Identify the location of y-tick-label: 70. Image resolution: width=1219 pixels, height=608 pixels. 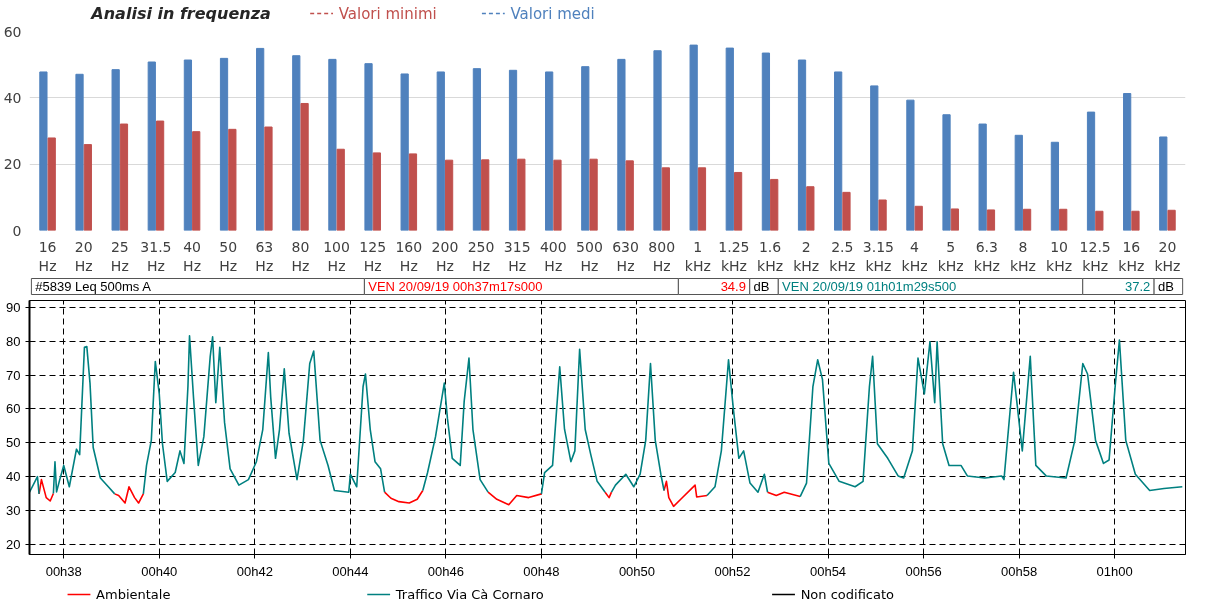
(13, 375).